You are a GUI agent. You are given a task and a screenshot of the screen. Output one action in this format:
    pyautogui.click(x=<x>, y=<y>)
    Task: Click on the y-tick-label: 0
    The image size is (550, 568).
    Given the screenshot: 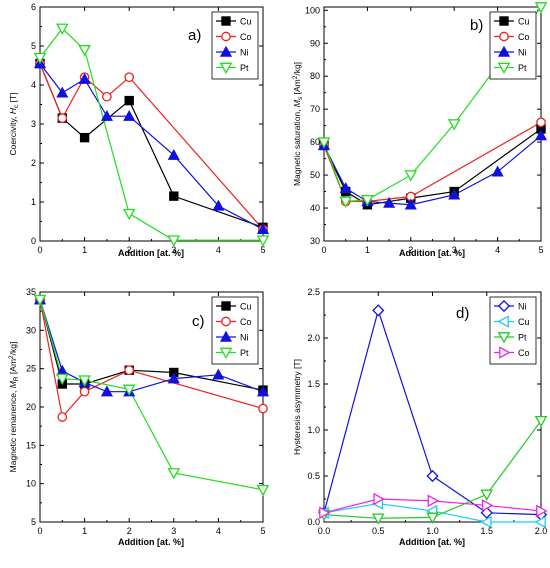 What is the action you would take?
    pyautogui.click(x=33, y=241)
    